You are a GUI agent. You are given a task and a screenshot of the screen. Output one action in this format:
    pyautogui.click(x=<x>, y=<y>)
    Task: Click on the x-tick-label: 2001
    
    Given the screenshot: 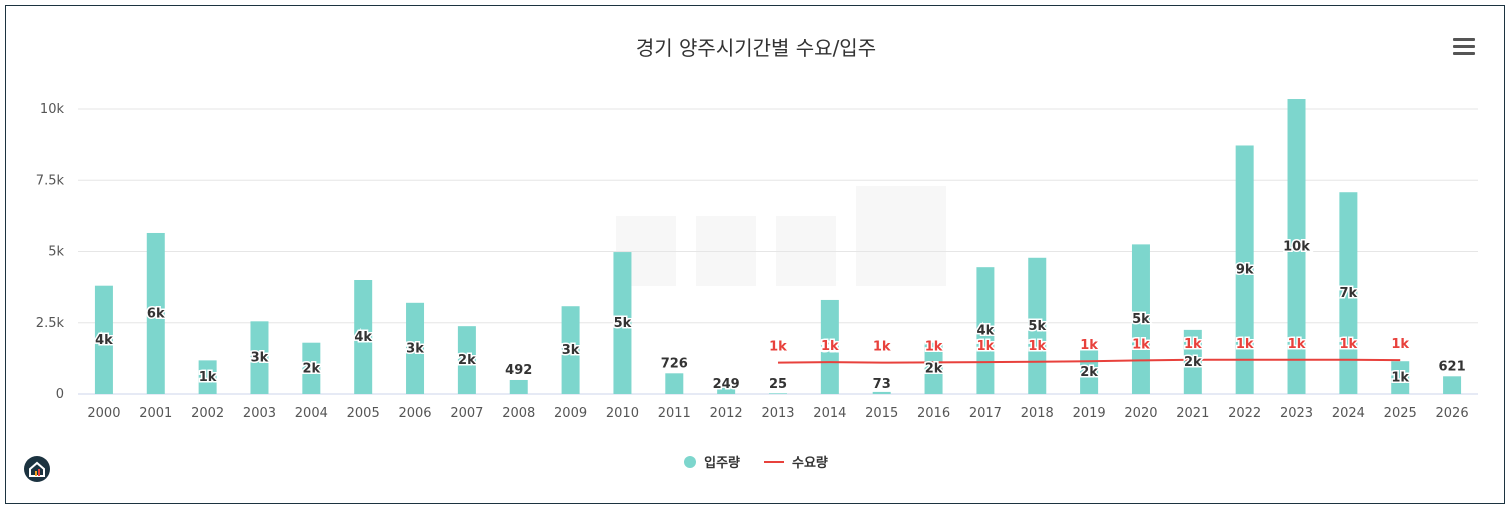 What is the action you would take?
    pyautogui.click(x=155, y=413)
    